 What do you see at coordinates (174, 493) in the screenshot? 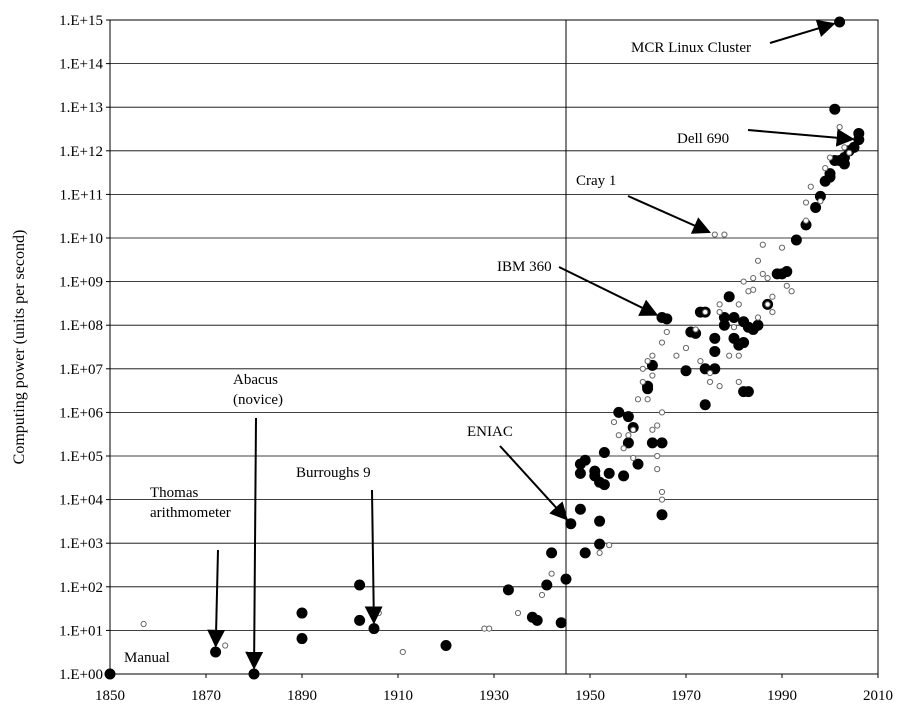
I see `annotation-label: Thomas` at bounding box center [174, 493].